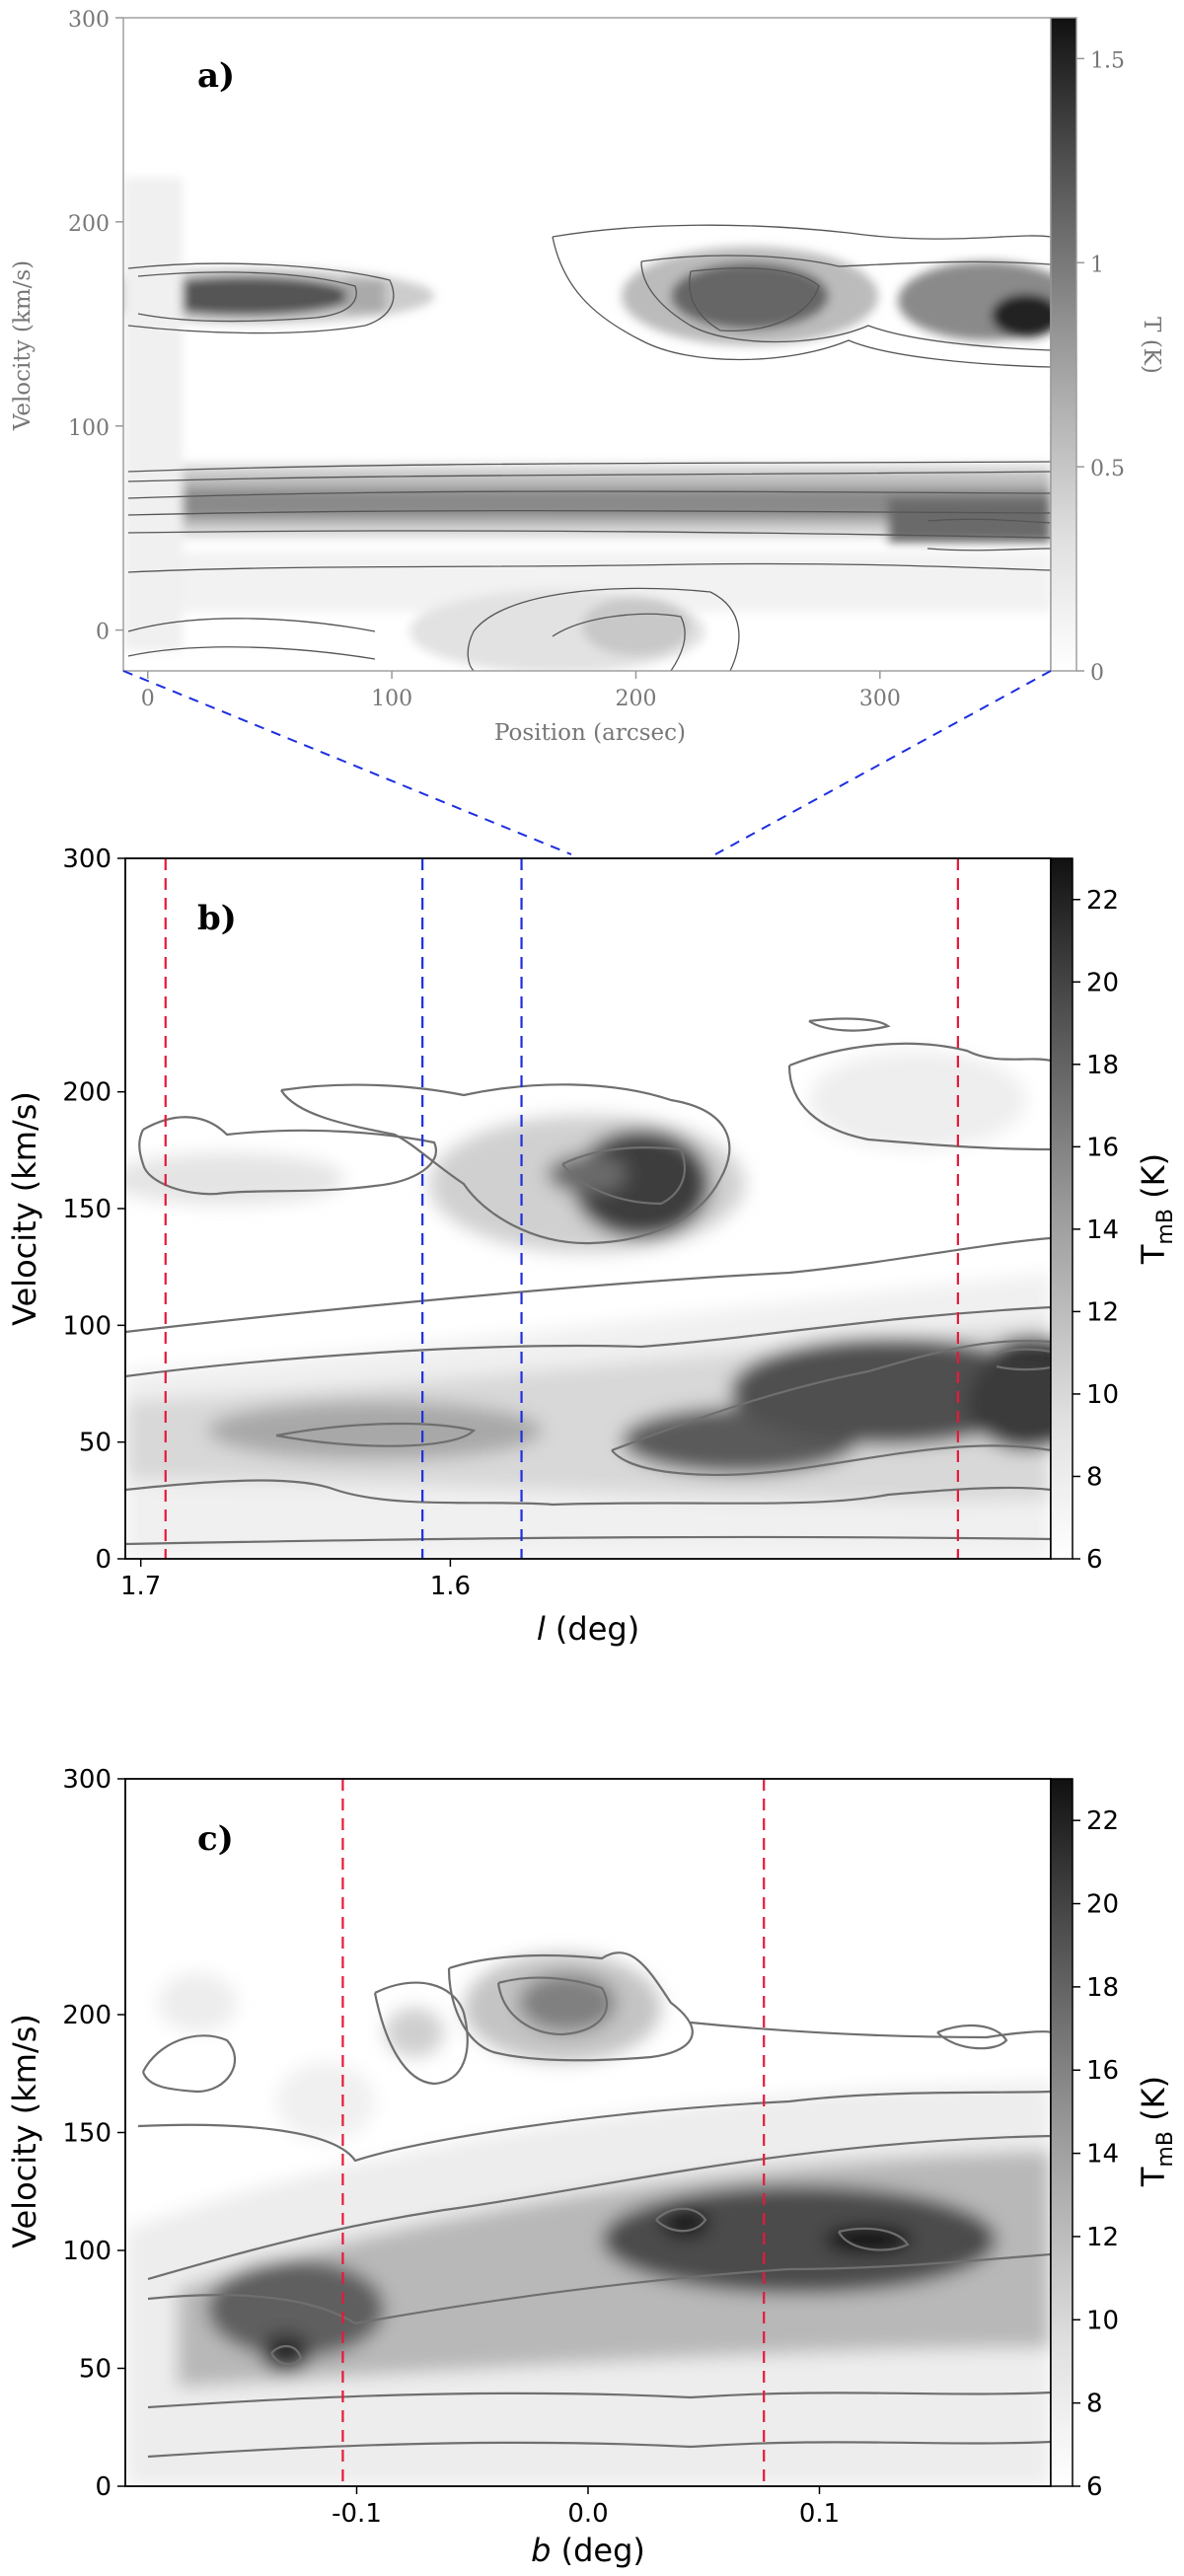  Describe the element at coordinates (1107, 469) in the screenshot. I see `colorbar-tick-label: 0.5` at that location.